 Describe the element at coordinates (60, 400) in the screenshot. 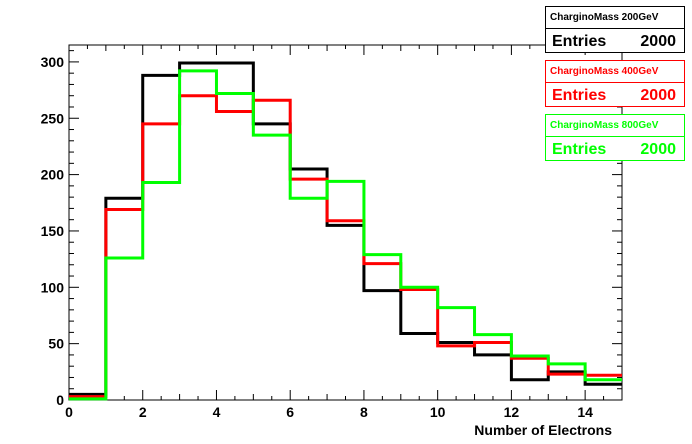

I see `y-tick-label: 0` at that location.